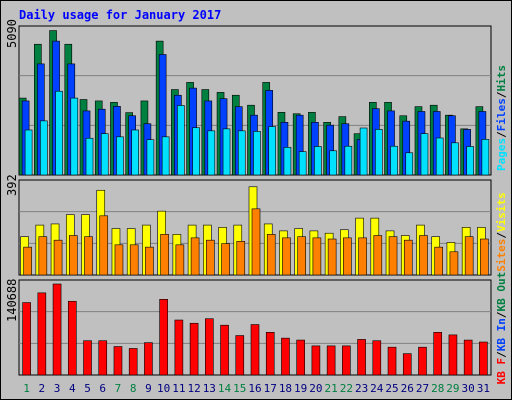  I want to click on day-label: 19, so click(300, 388).